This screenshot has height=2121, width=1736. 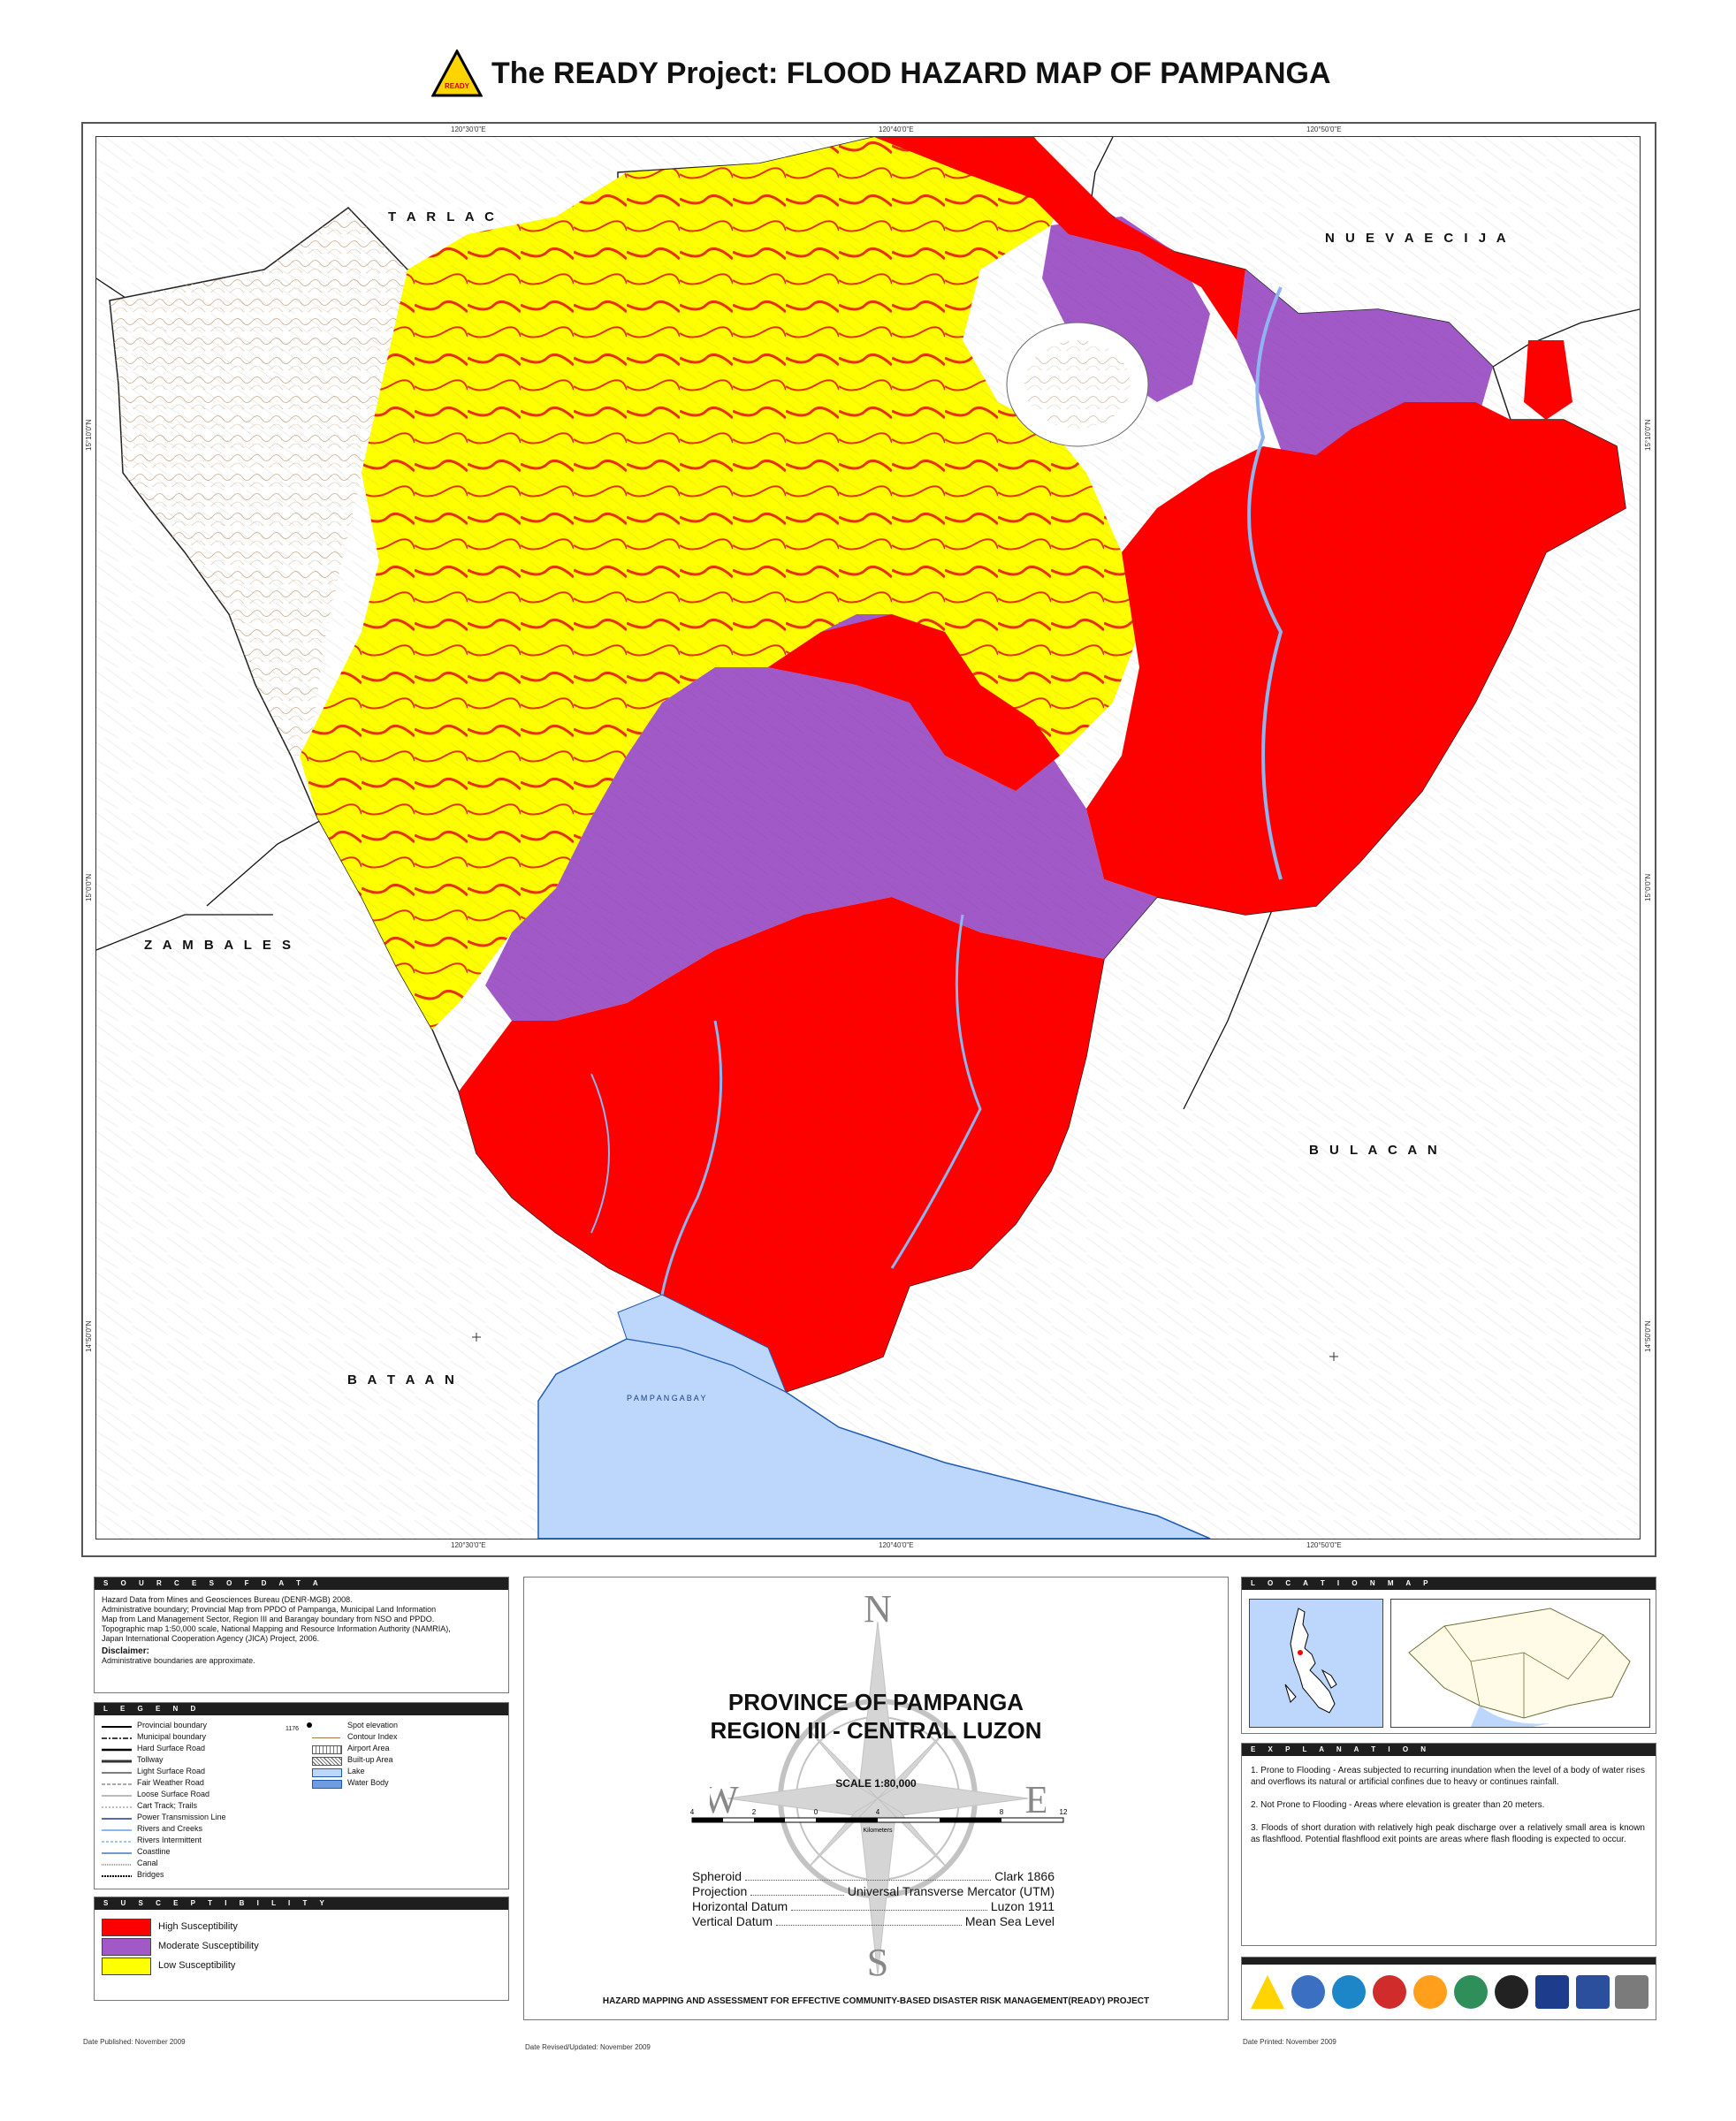 What do you see at coordinates (469, 129) in the screenshot?
I see `coord-top-1: 120°30'0"E` at bounding box center [469, 129].